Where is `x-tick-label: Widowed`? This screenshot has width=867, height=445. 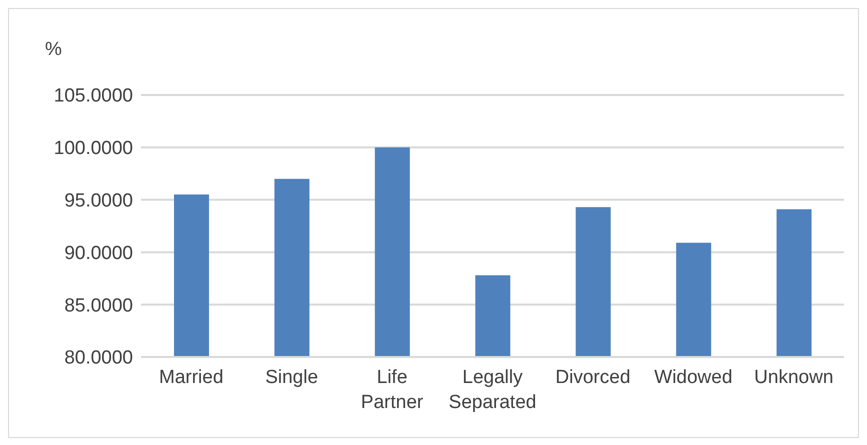 x-tick-label: Widowed is located at coordinates (693, 377).